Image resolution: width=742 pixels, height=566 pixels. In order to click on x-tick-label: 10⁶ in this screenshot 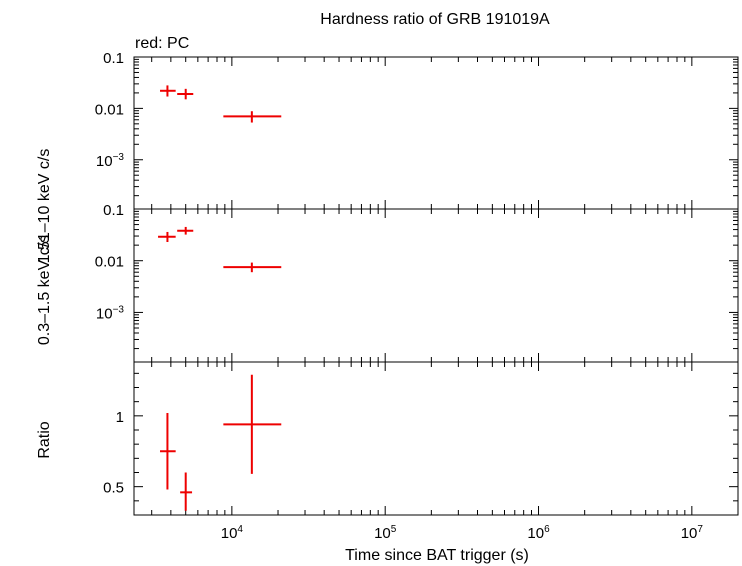, I will do `click(538, 533)`.